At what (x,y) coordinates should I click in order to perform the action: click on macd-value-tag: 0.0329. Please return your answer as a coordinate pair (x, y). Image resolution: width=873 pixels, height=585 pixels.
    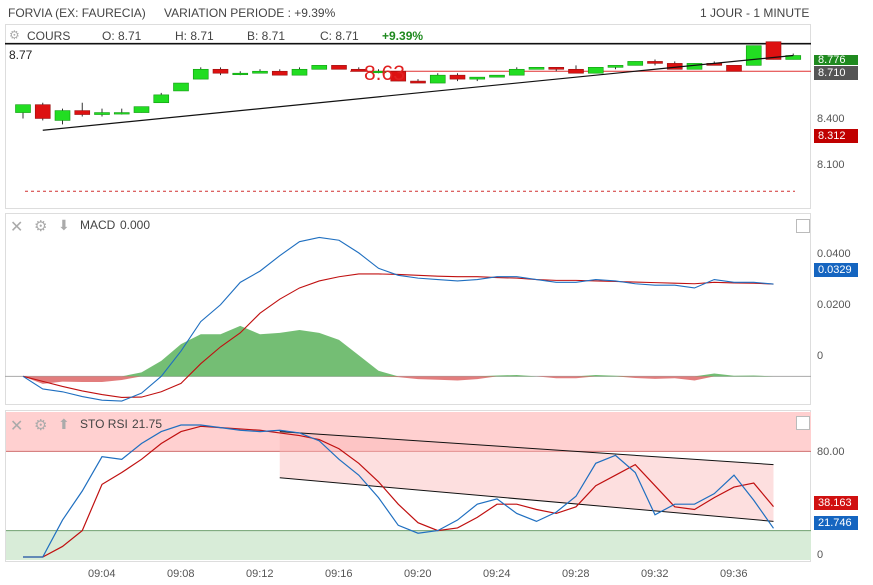
    Looking at the image, I should click on (836, 270).